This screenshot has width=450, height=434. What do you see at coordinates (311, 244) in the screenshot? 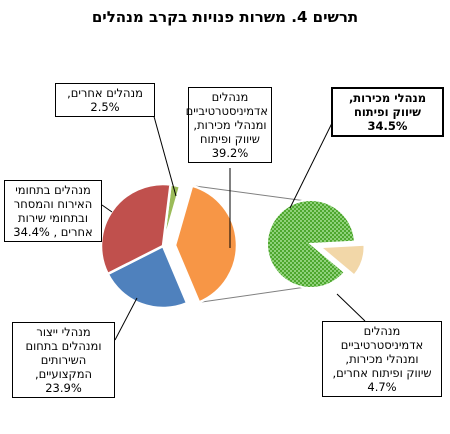
I see `slice-sales-marketing-managers` at bounding box center [311, 244].